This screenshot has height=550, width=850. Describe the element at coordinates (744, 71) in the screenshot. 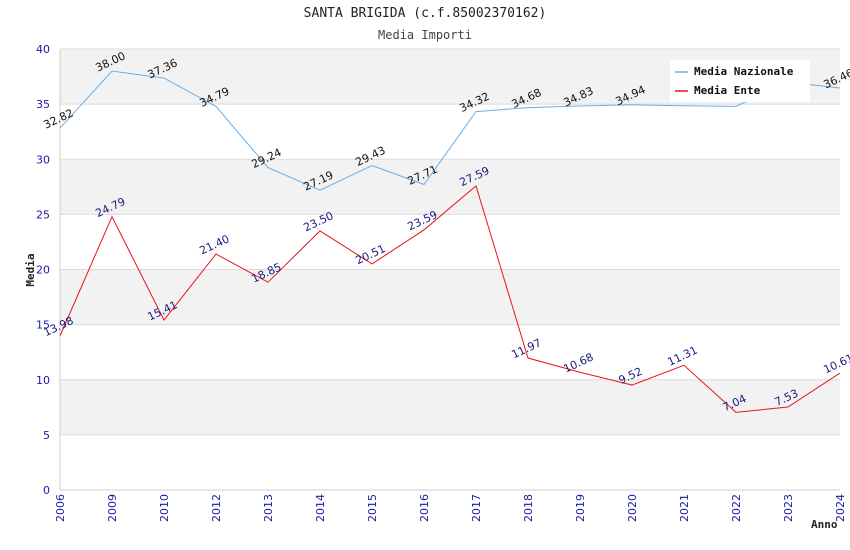

I see `legend-label-nazionale: Media Nazionale` at that location.